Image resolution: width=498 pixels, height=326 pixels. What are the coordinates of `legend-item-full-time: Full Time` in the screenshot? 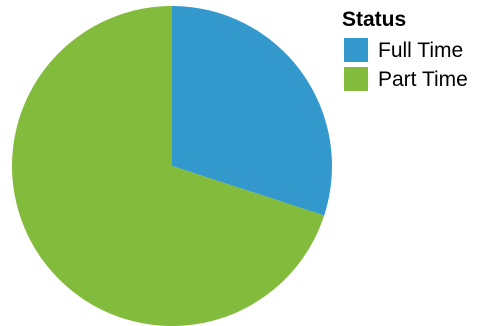 It's located at (403, 50).